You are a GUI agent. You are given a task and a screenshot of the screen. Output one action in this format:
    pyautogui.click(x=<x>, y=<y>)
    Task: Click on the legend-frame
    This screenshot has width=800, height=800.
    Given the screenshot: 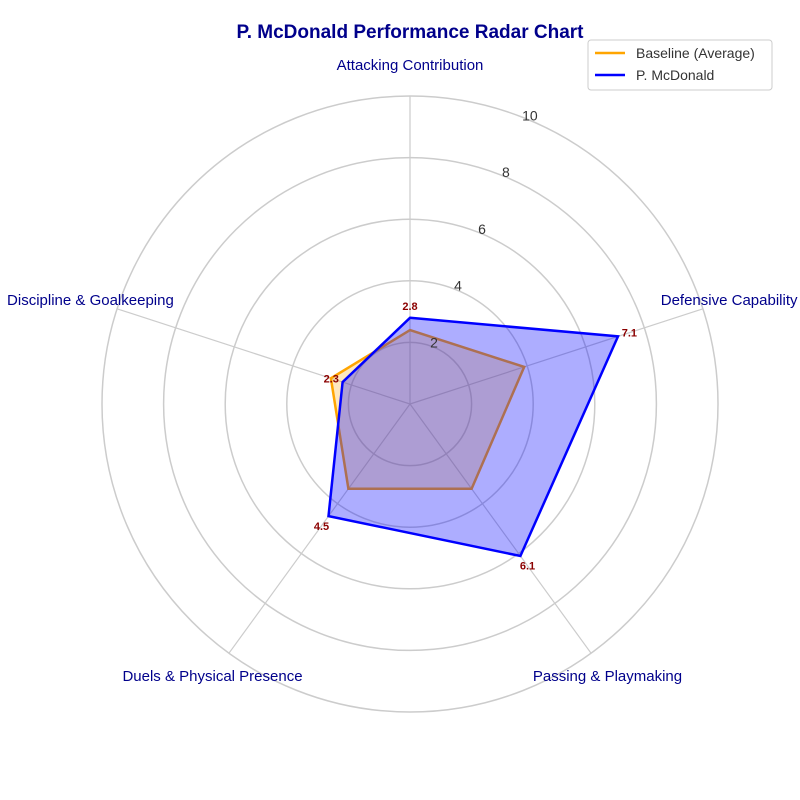 What is the action you would take?
    pyautogui.click(x=680, y=65)
    